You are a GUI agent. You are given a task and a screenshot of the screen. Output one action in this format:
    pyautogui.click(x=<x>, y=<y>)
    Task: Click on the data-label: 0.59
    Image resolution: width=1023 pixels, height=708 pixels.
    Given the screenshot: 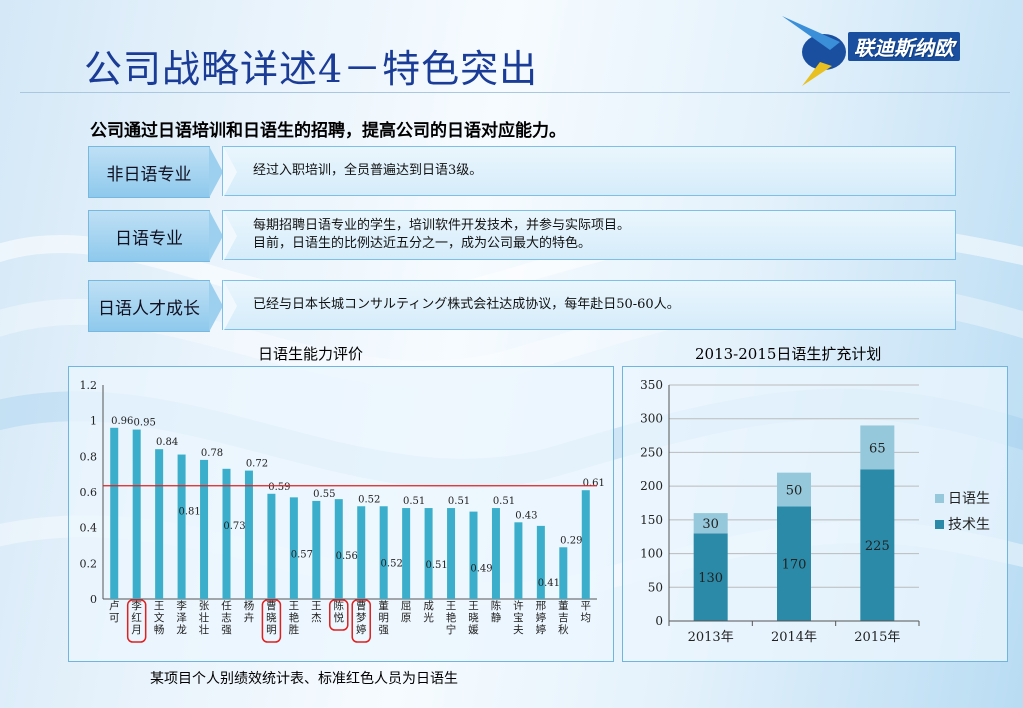 What is the action you would take?
    pyautogui.click(x=279, y=487)
    